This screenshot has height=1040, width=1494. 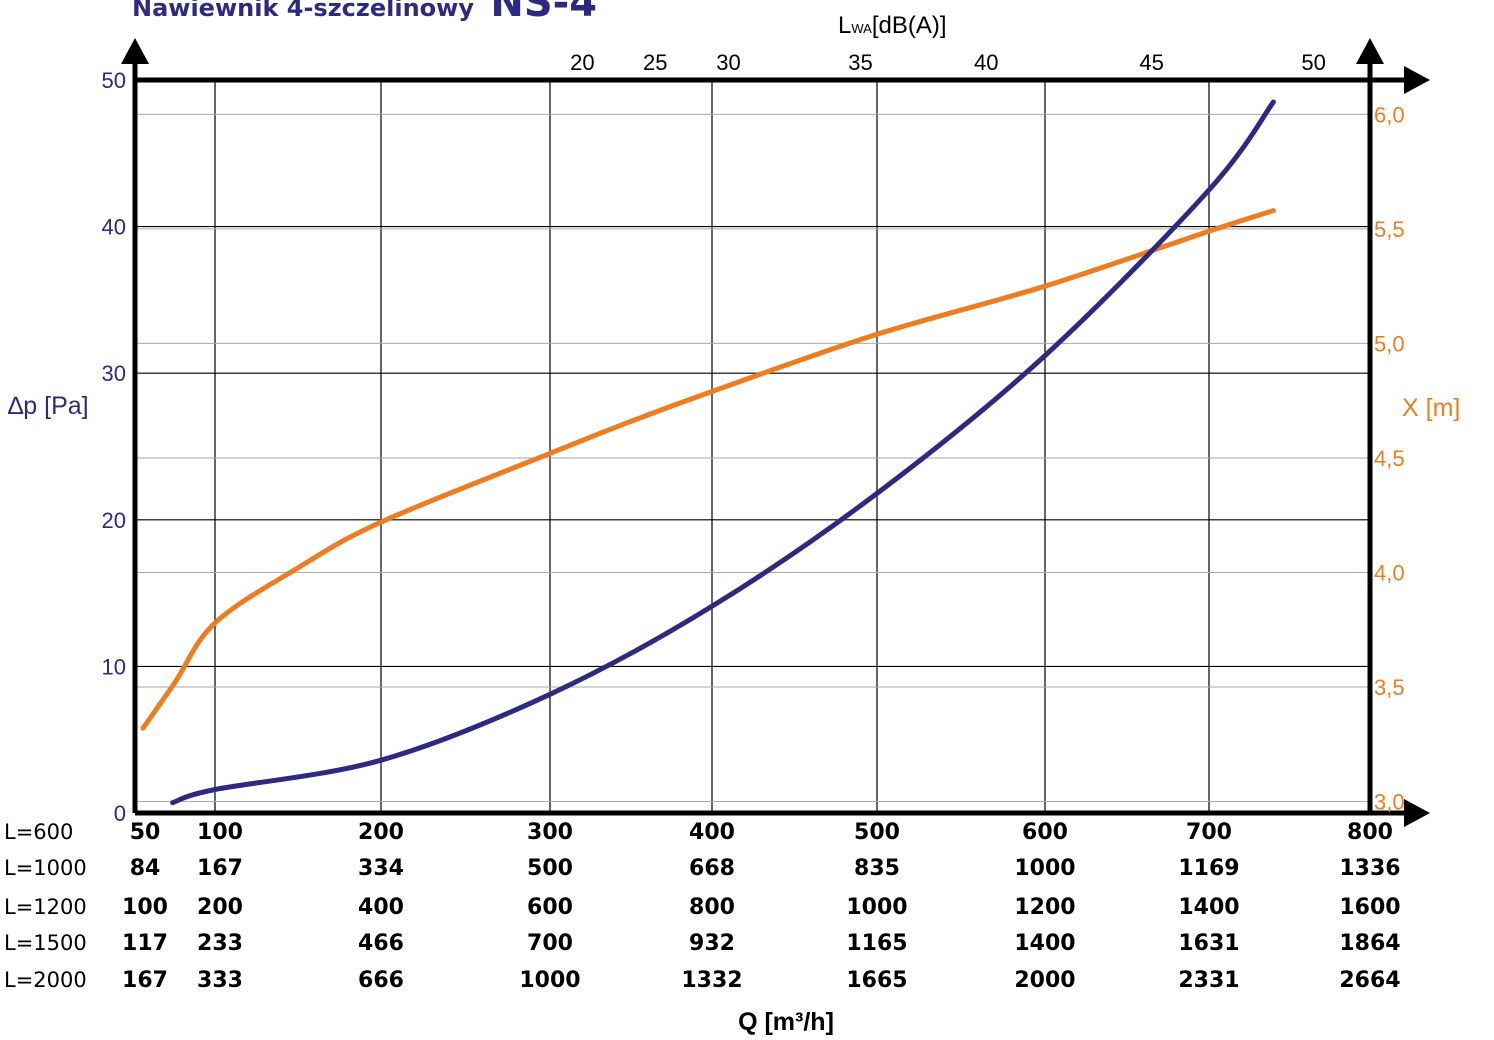 I want to click on left-tick-label: 40, so click(x=114, y=227).